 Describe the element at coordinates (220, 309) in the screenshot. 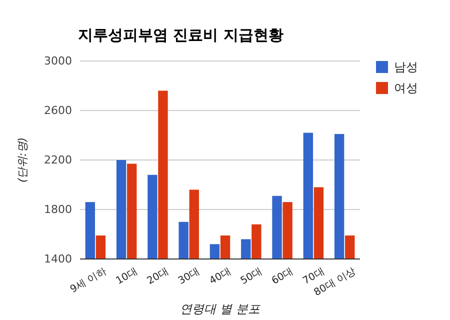

I see `x-axis-title: 연령대 별 분포` at that location.